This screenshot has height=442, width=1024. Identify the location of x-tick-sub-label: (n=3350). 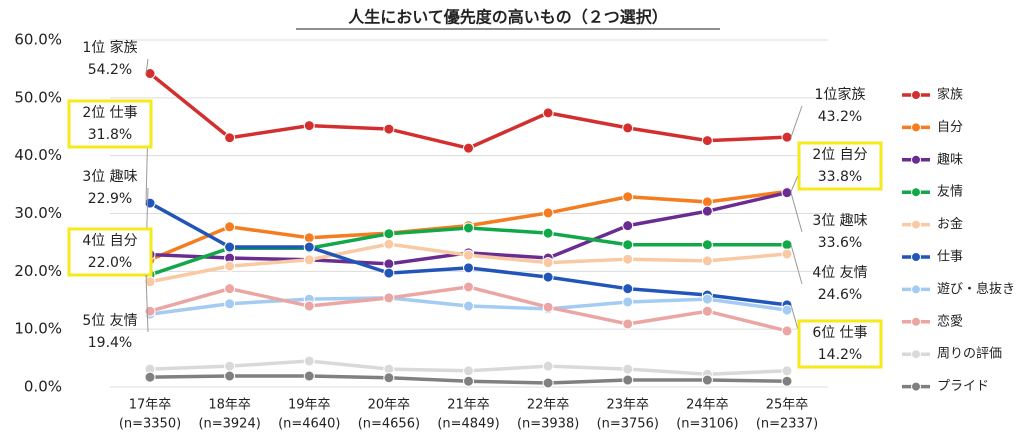
(150, 424).